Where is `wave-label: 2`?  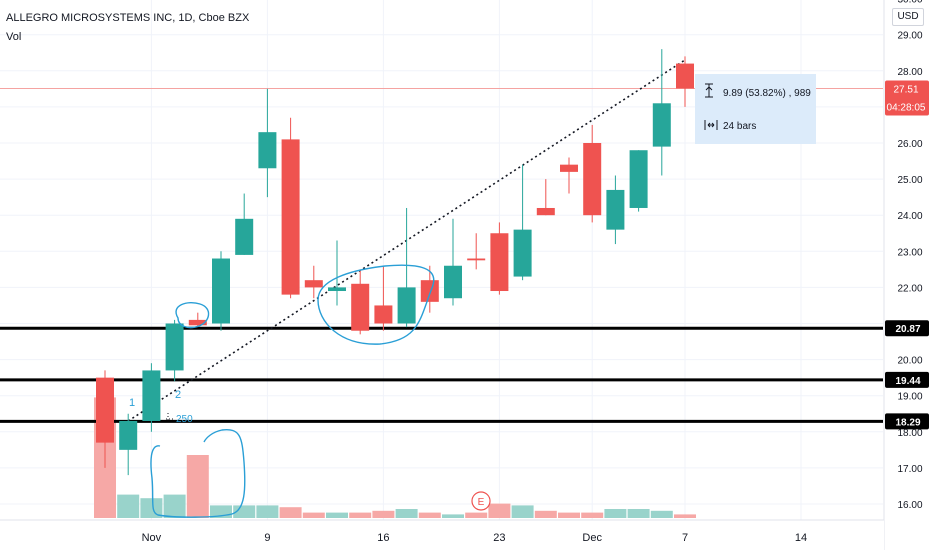 wave-label: 2 is located at coordinates (178, 395).